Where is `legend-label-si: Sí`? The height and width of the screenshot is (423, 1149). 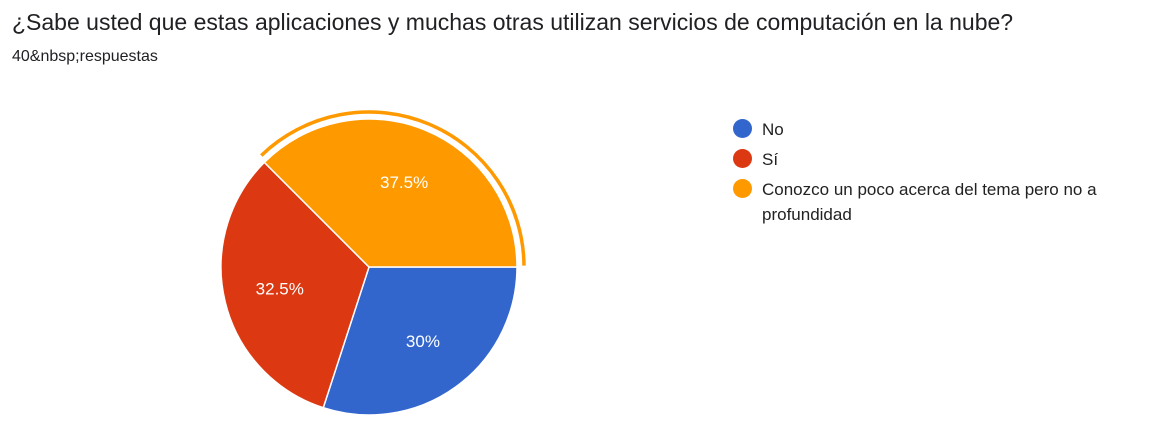
legend-label-si: Sí is located at coordinates (770, 159).